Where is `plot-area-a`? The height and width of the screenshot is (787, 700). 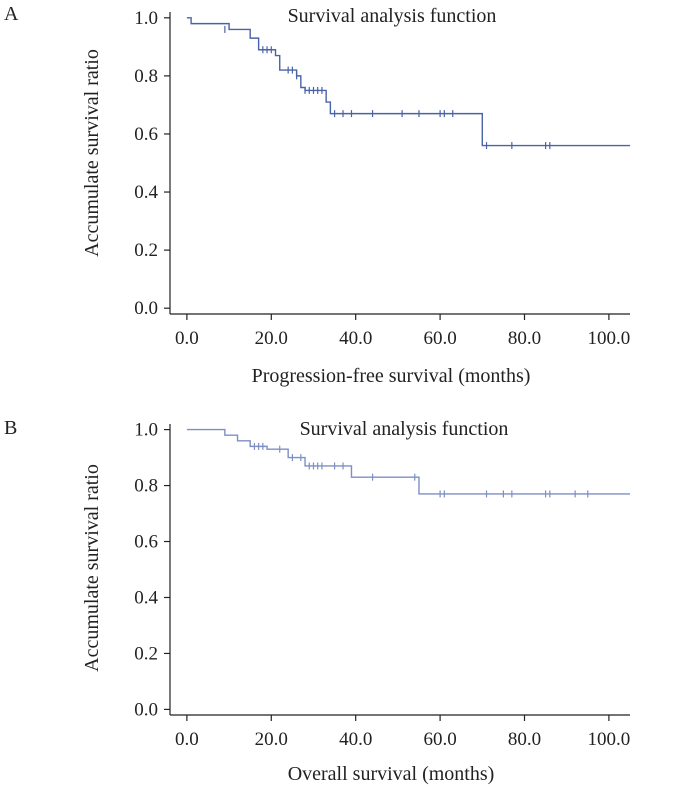 plot-area-a is located at coordinates (408, 83).